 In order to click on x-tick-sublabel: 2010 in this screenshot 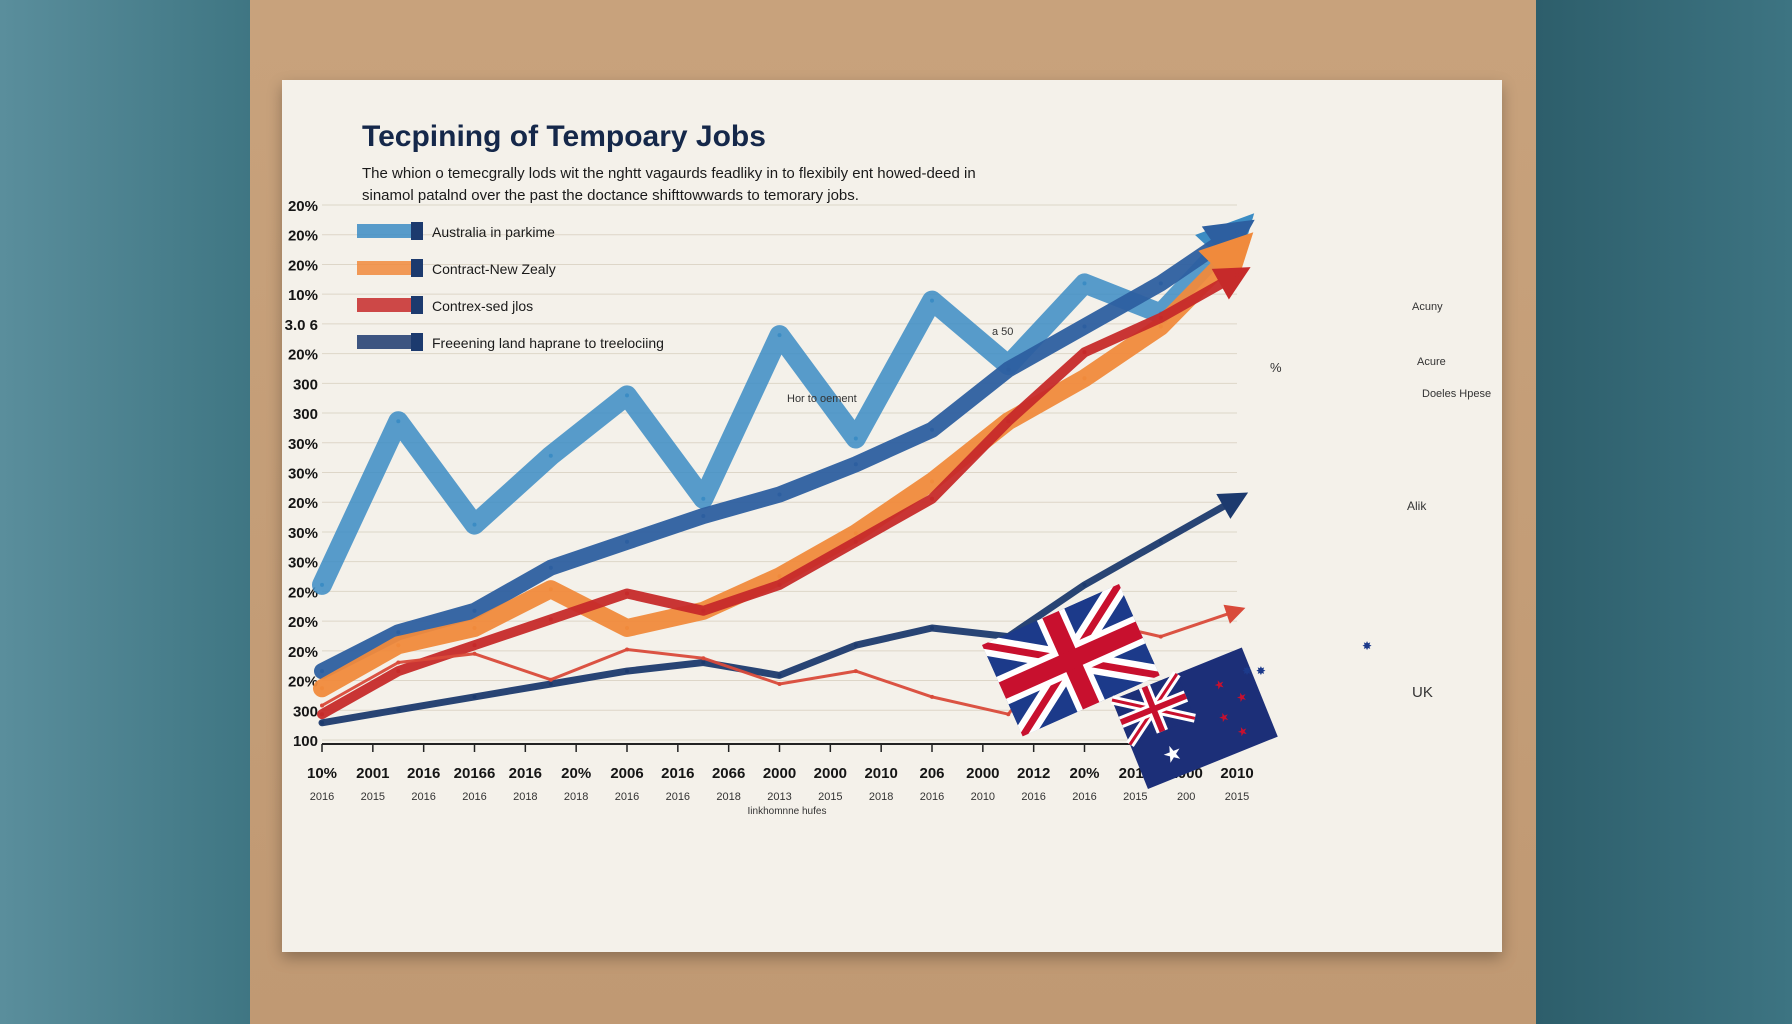, I will do `click(983, 797)`.